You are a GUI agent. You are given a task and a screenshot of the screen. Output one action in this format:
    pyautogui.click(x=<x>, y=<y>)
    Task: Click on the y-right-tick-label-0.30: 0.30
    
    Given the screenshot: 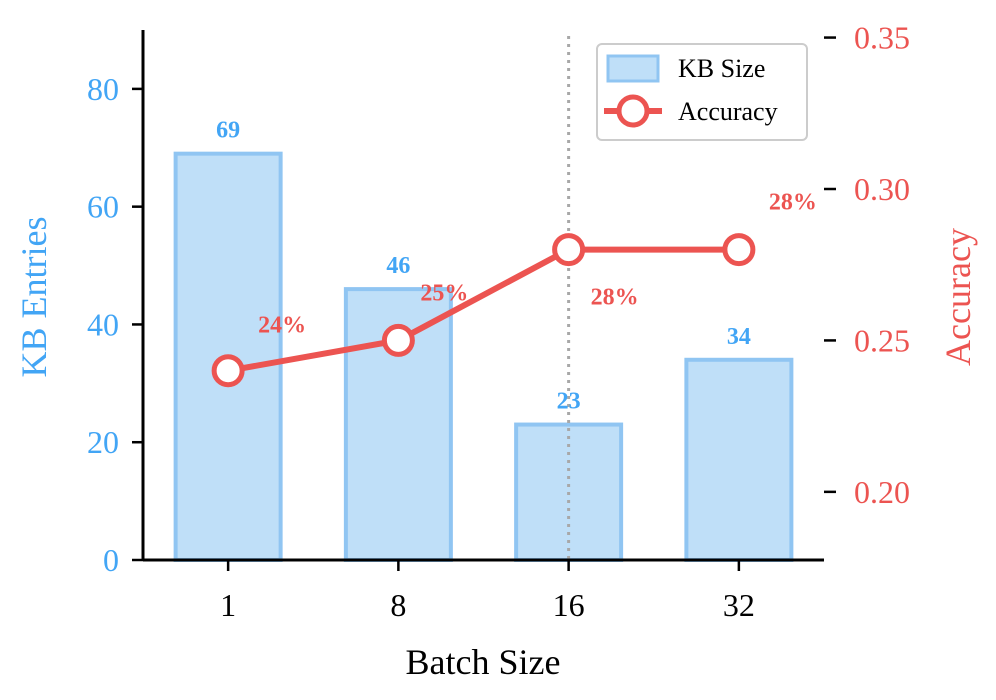 What is the action you would take?
    pyautogui.click(x=882, y=189)
    